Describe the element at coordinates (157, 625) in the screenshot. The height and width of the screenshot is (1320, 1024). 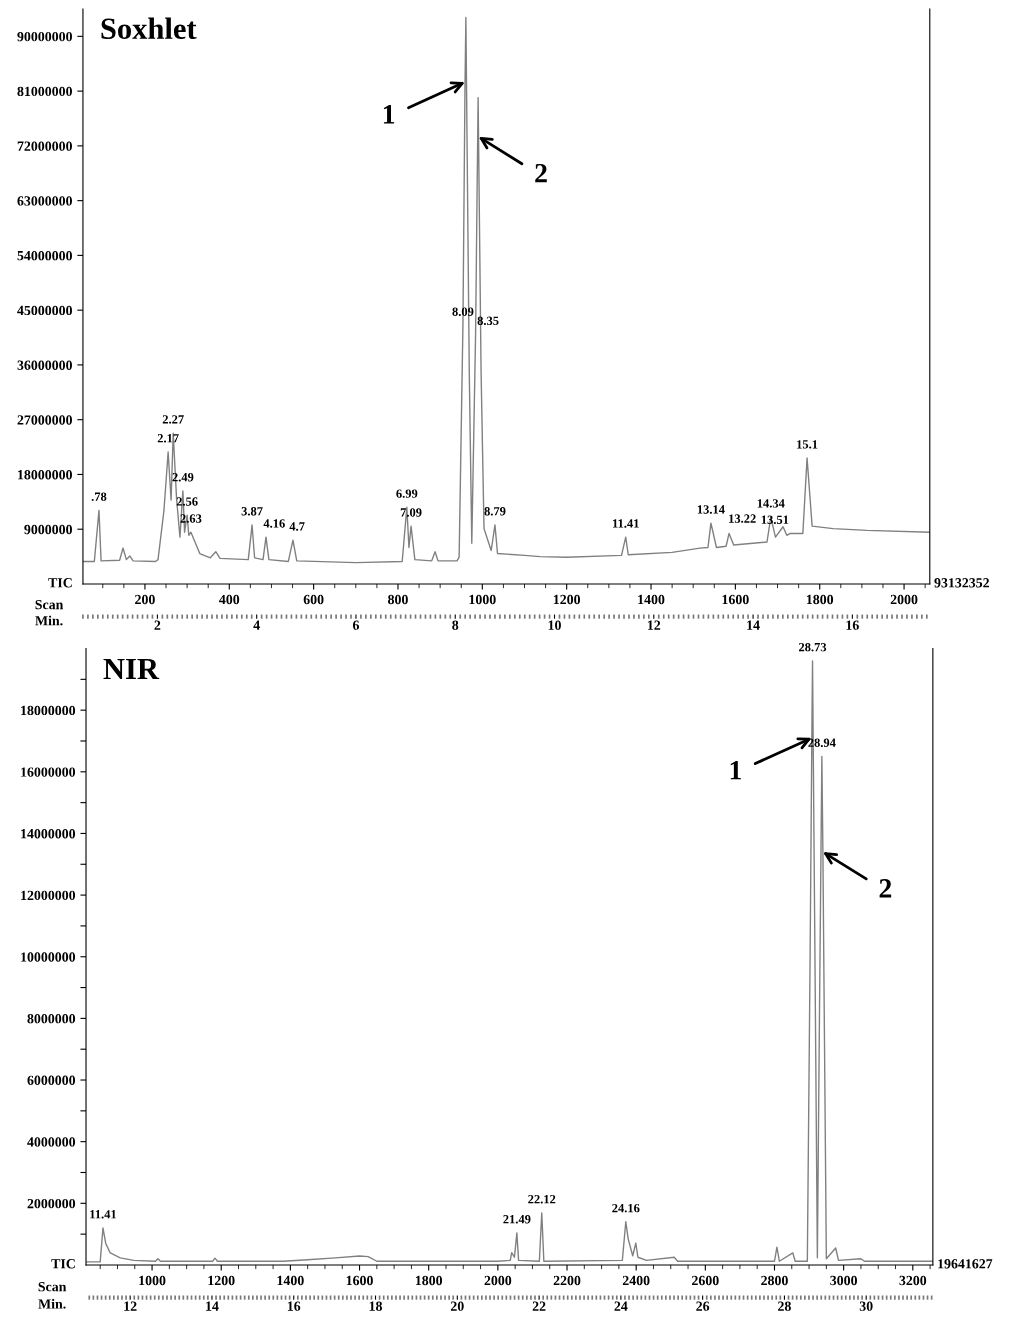
I see `x2-tick-label: 2` at that location.